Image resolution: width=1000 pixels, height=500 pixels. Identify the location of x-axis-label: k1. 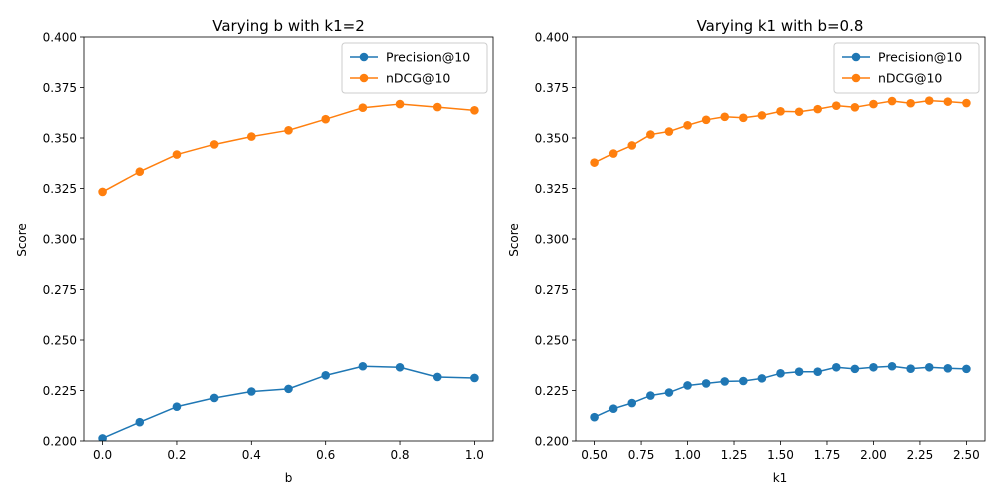
(780, 478).